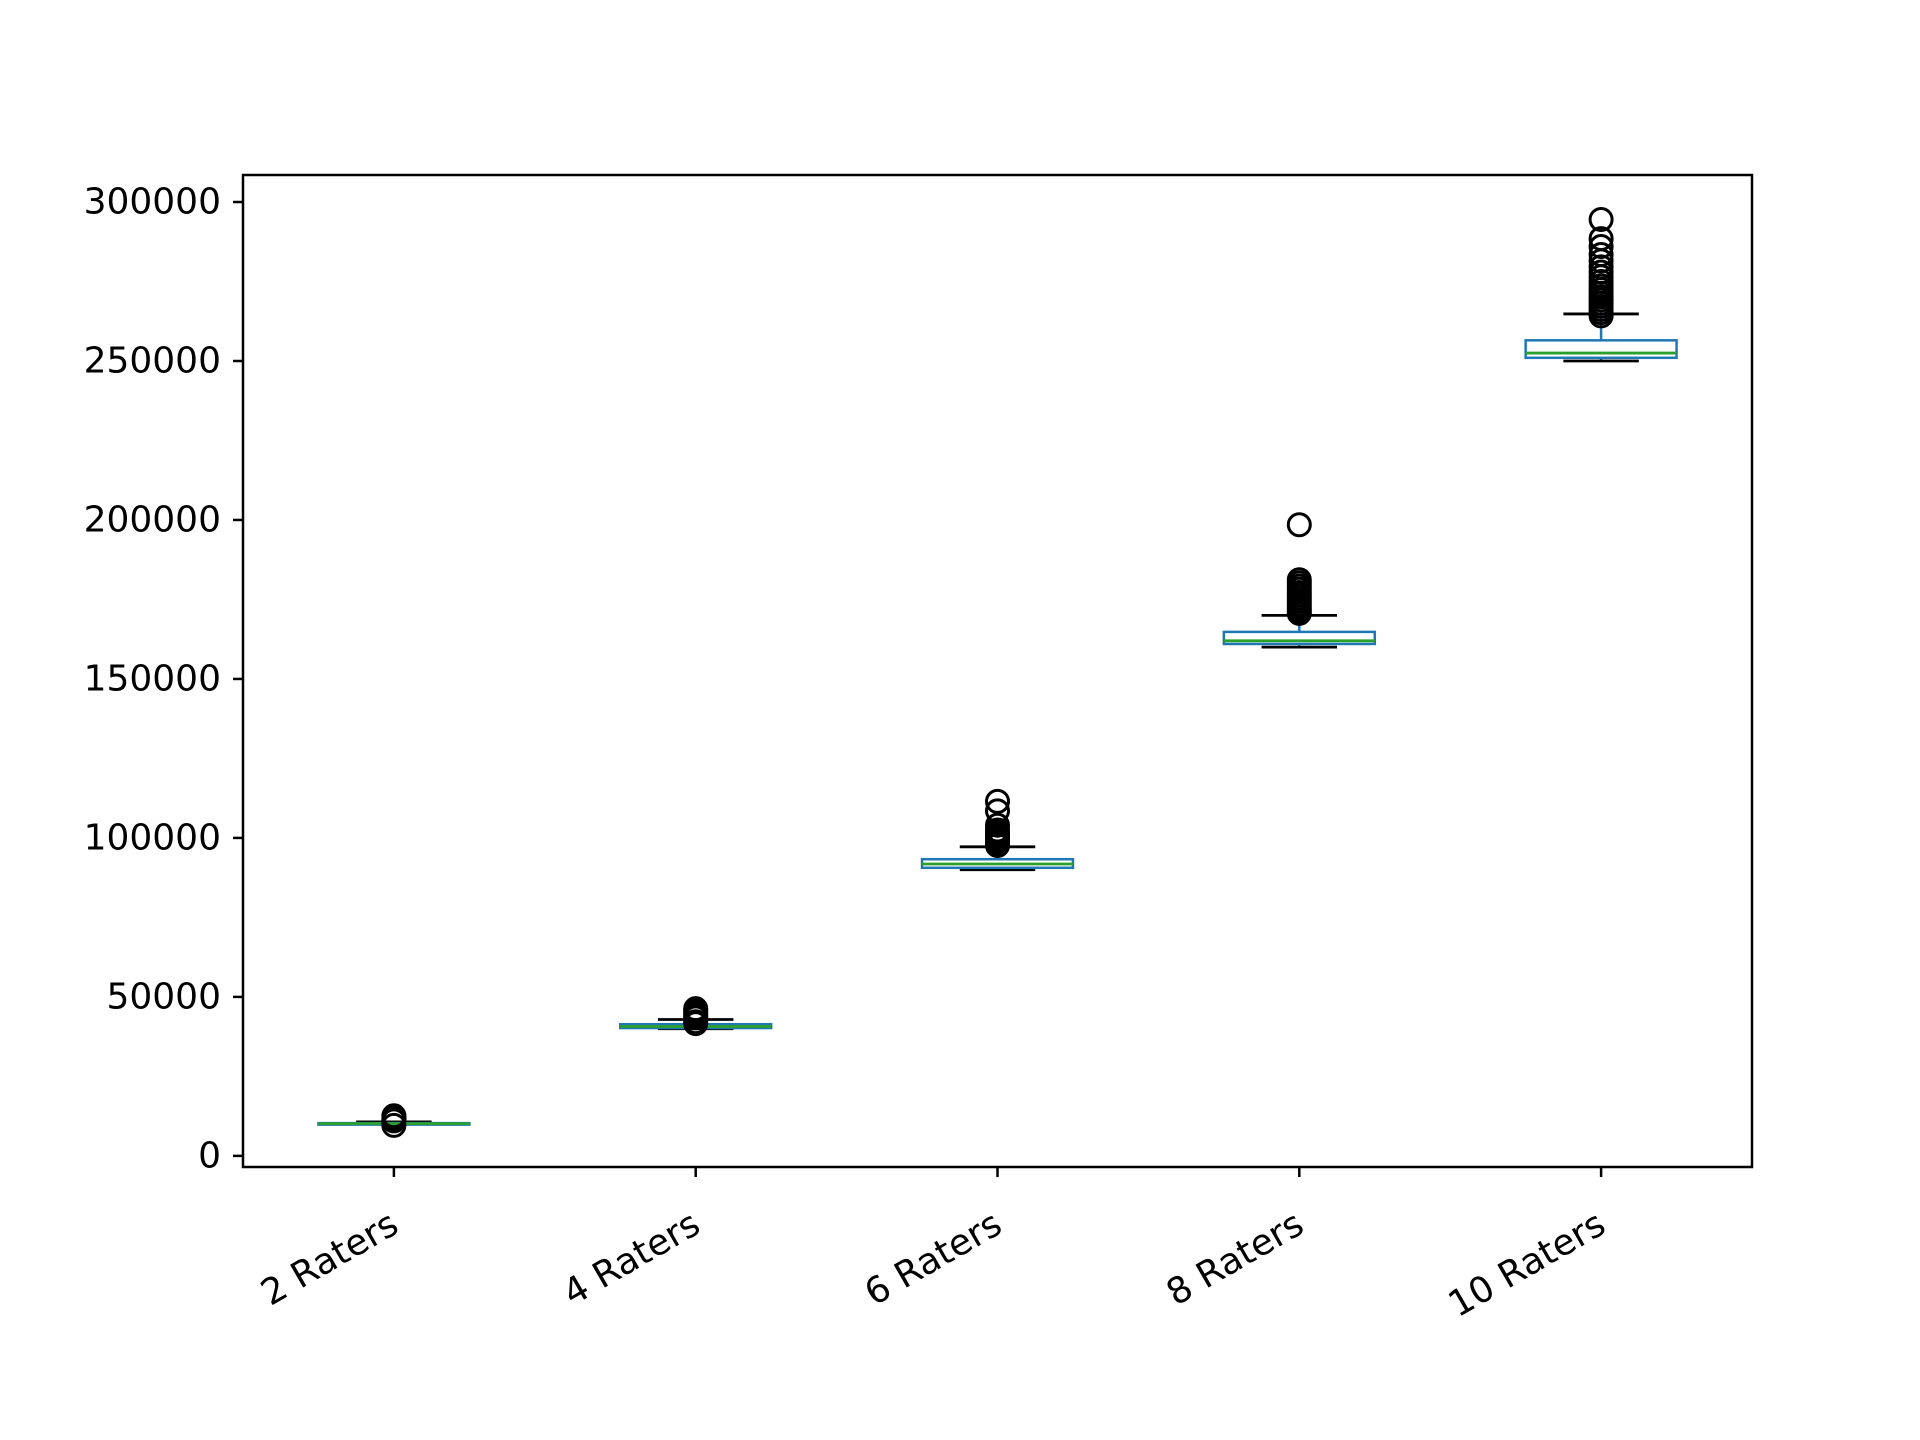 This screenshot has width=1920, height=1440. What do you see at coordinates (209, 1155) in the screenshot?
I see `y-tick-label: 0` at bounding box center [209, 1155].